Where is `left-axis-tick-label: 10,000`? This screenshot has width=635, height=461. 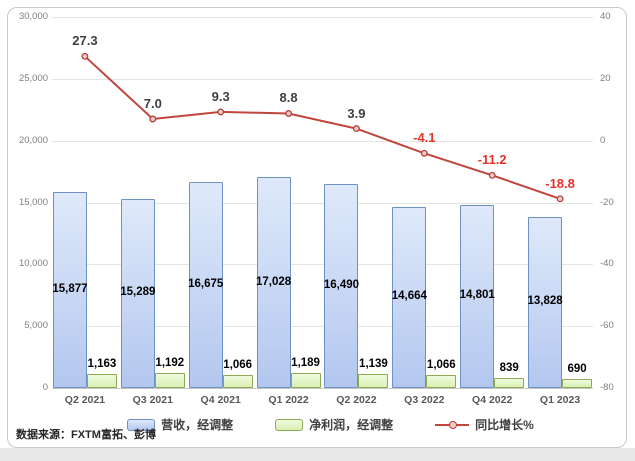 left-axis-tick-label: 10,000 is located at coordinates (33, 263).